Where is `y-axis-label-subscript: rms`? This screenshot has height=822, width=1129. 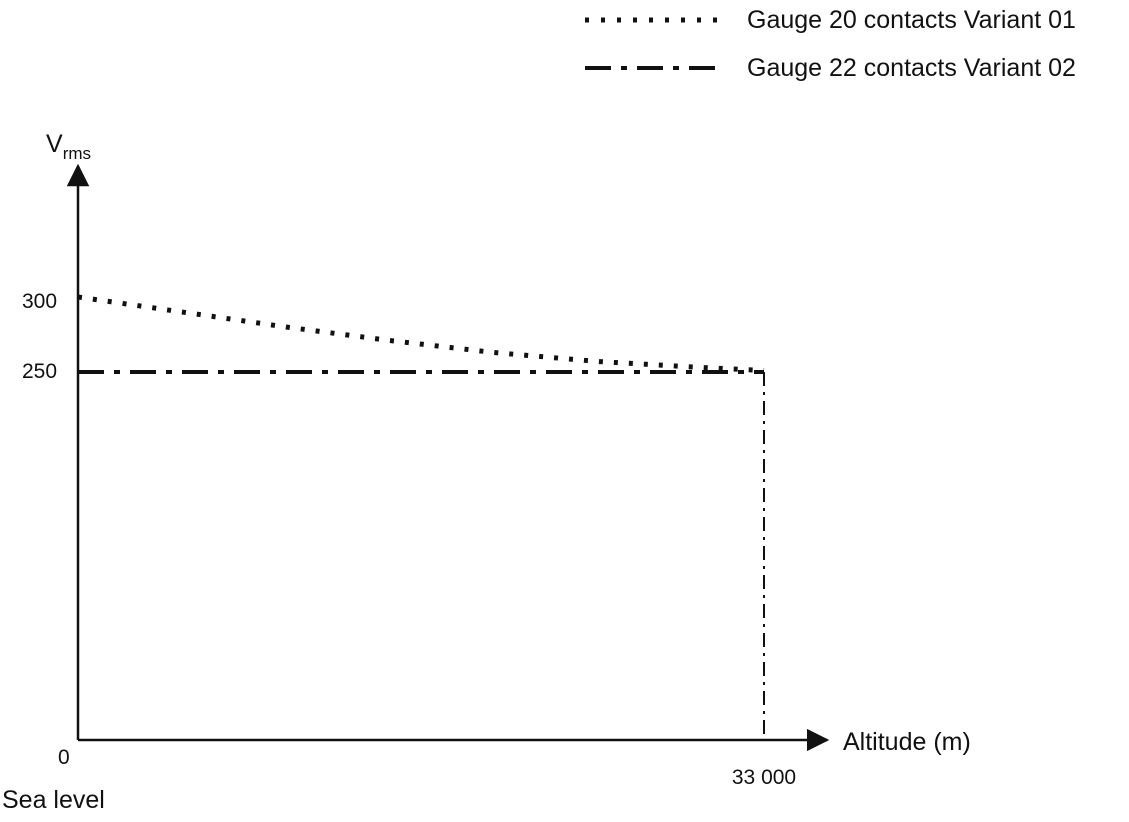
y-axis-label-subscript: rms is located at coordinates (77, 153).